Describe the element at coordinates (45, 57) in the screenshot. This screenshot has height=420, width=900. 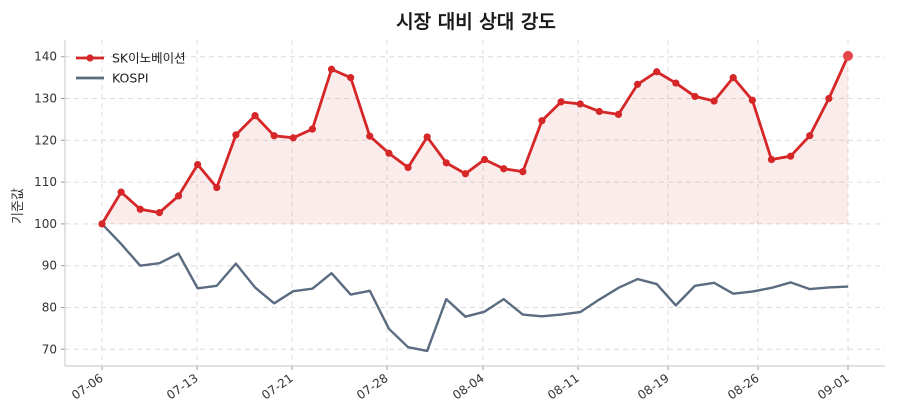
I see `y-tick-label: 140` at that location.